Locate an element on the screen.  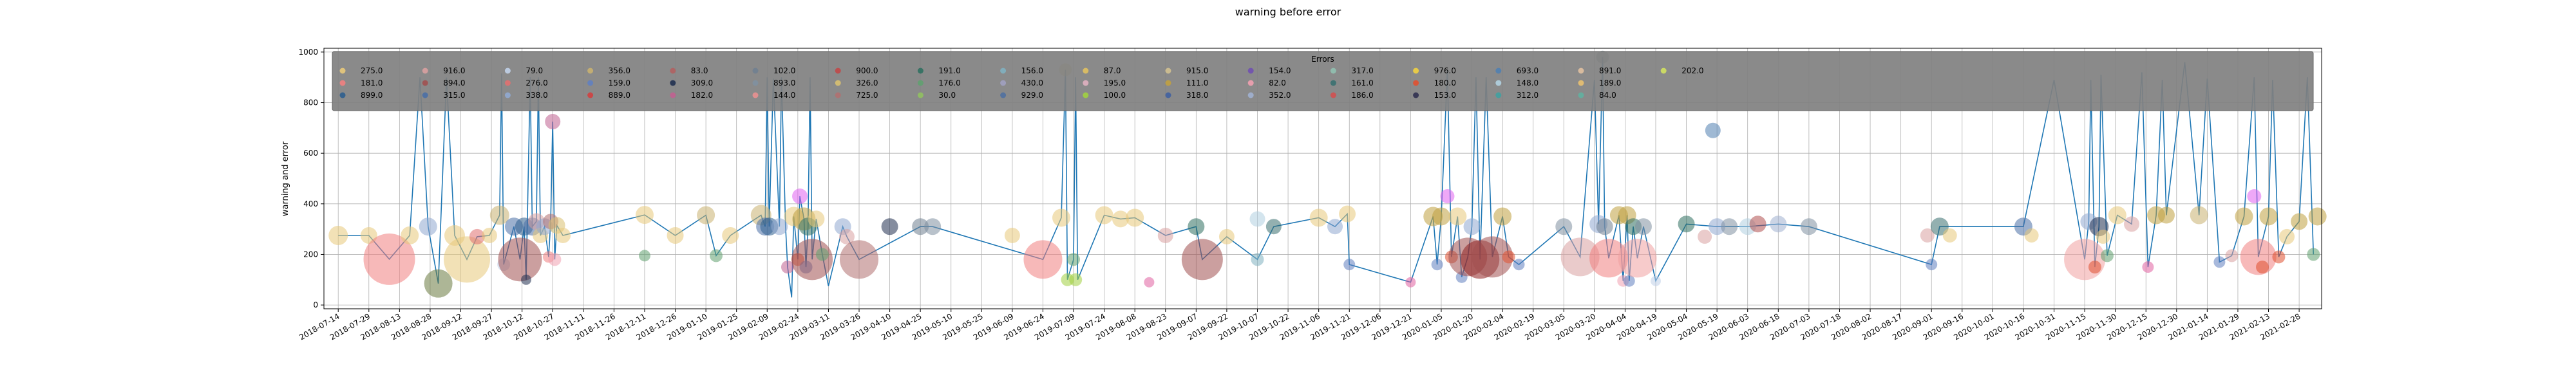
y-axis-label: warning and error is located at coordinates (285, 178).